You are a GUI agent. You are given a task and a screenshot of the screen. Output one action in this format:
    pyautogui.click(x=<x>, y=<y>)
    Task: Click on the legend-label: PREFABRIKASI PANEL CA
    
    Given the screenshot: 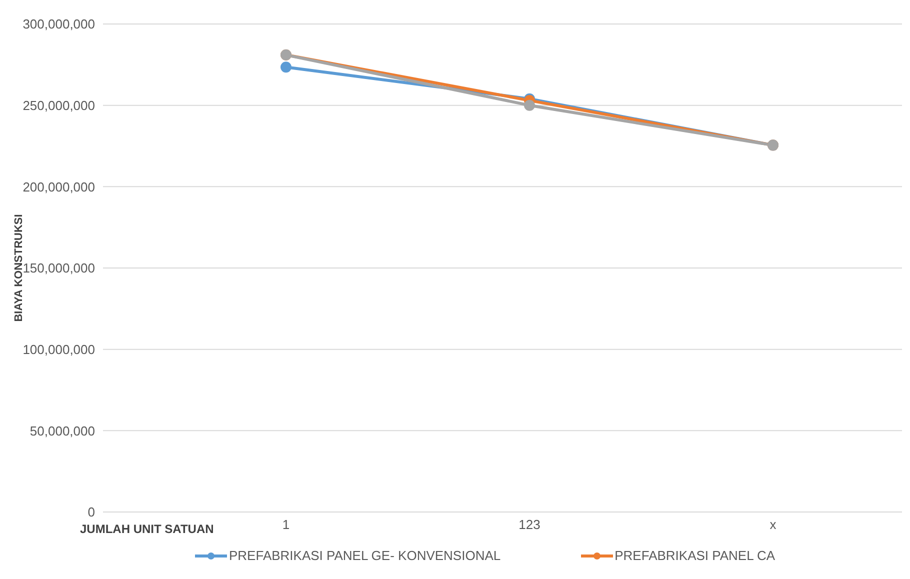 What is the action you would take?
    pyautogui.click(x=695, y=555)
    